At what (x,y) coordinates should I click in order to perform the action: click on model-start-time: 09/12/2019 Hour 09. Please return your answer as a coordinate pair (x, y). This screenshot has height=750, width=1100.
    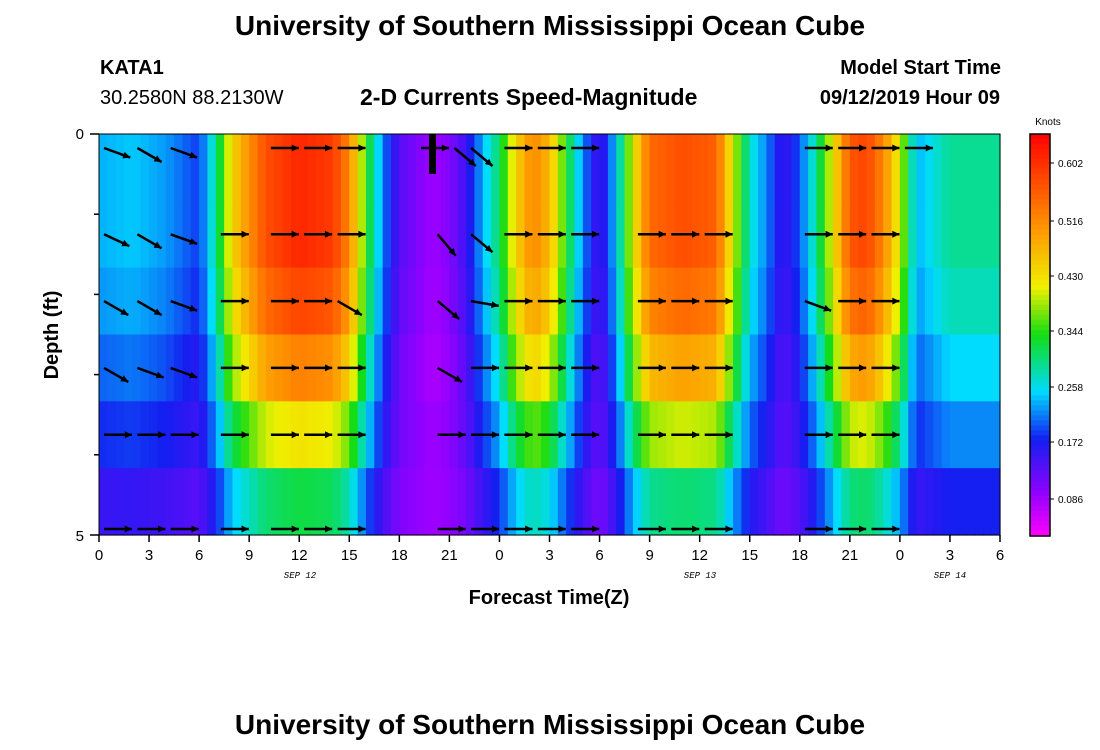
    Looking at the image, I should click on (909, 98).